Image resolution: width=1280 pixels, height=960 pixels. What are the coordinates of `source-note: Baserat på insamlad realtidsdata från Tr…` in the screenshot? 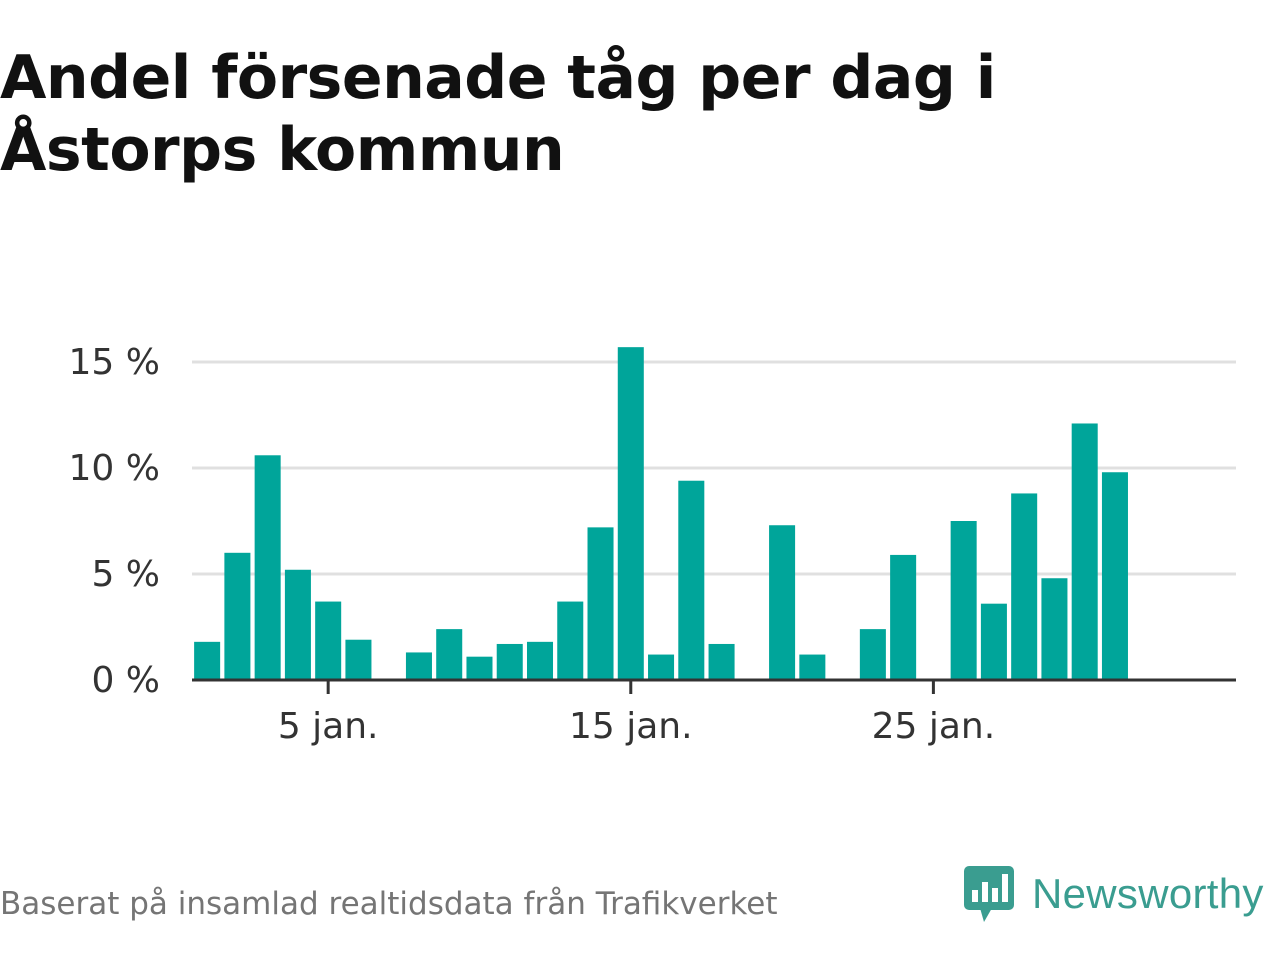 It's located at (389, 904).